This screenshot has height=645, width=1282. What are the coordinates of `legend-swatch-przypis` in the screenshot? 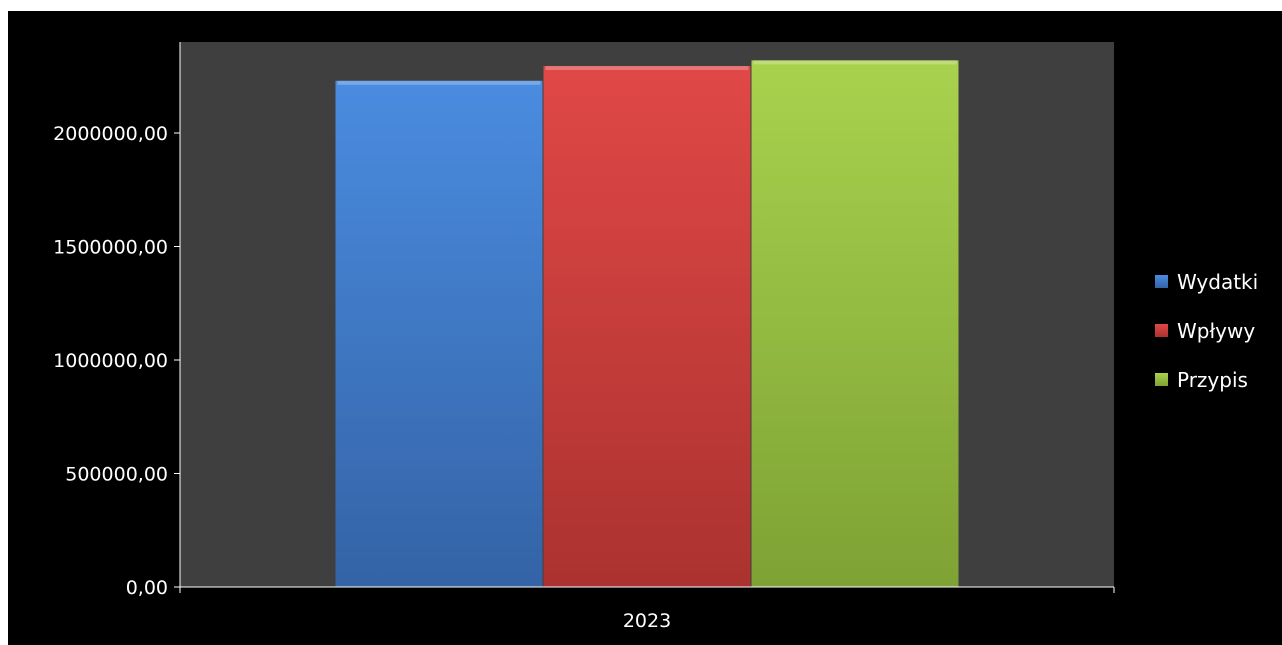 It's located at (1161, 379).